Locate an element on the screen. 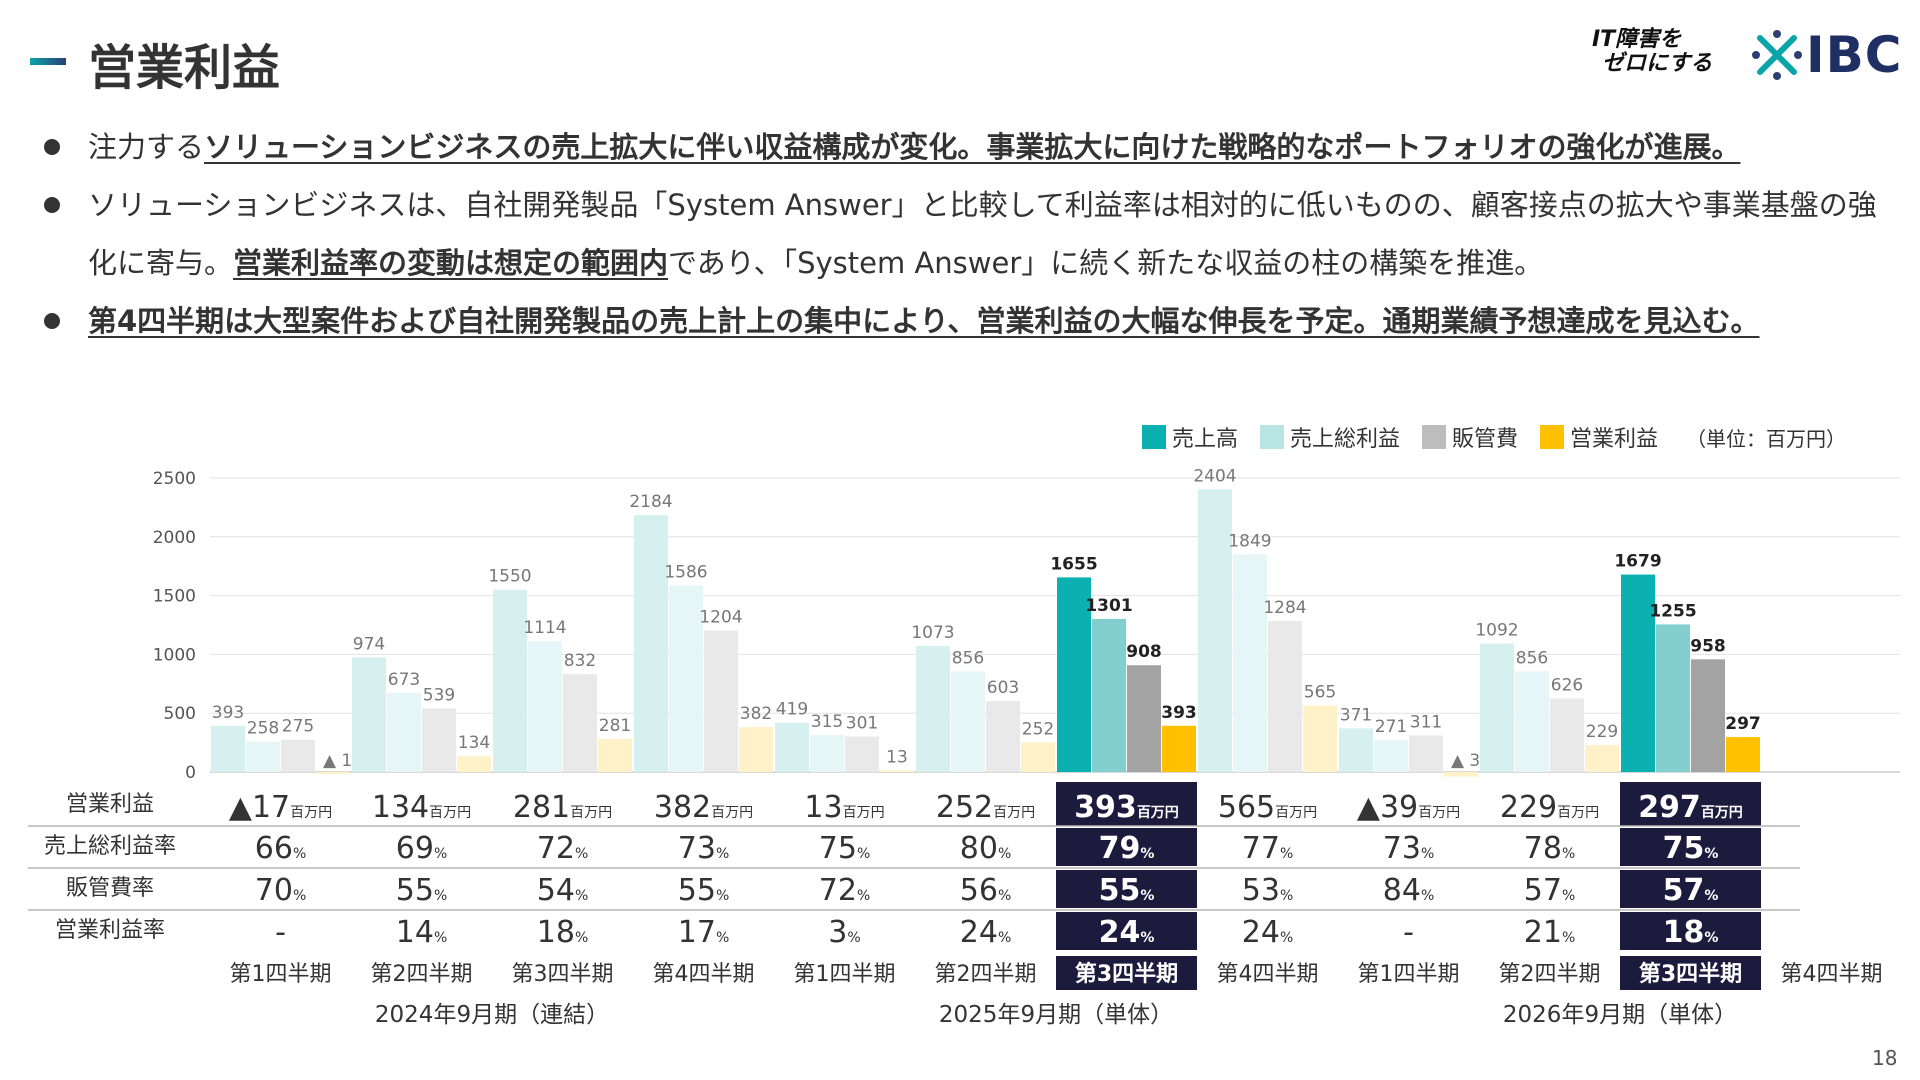 The height and width of the screenshot is (1080, 1920). table-cell-value: 14 is located at coordinates (415, 932).